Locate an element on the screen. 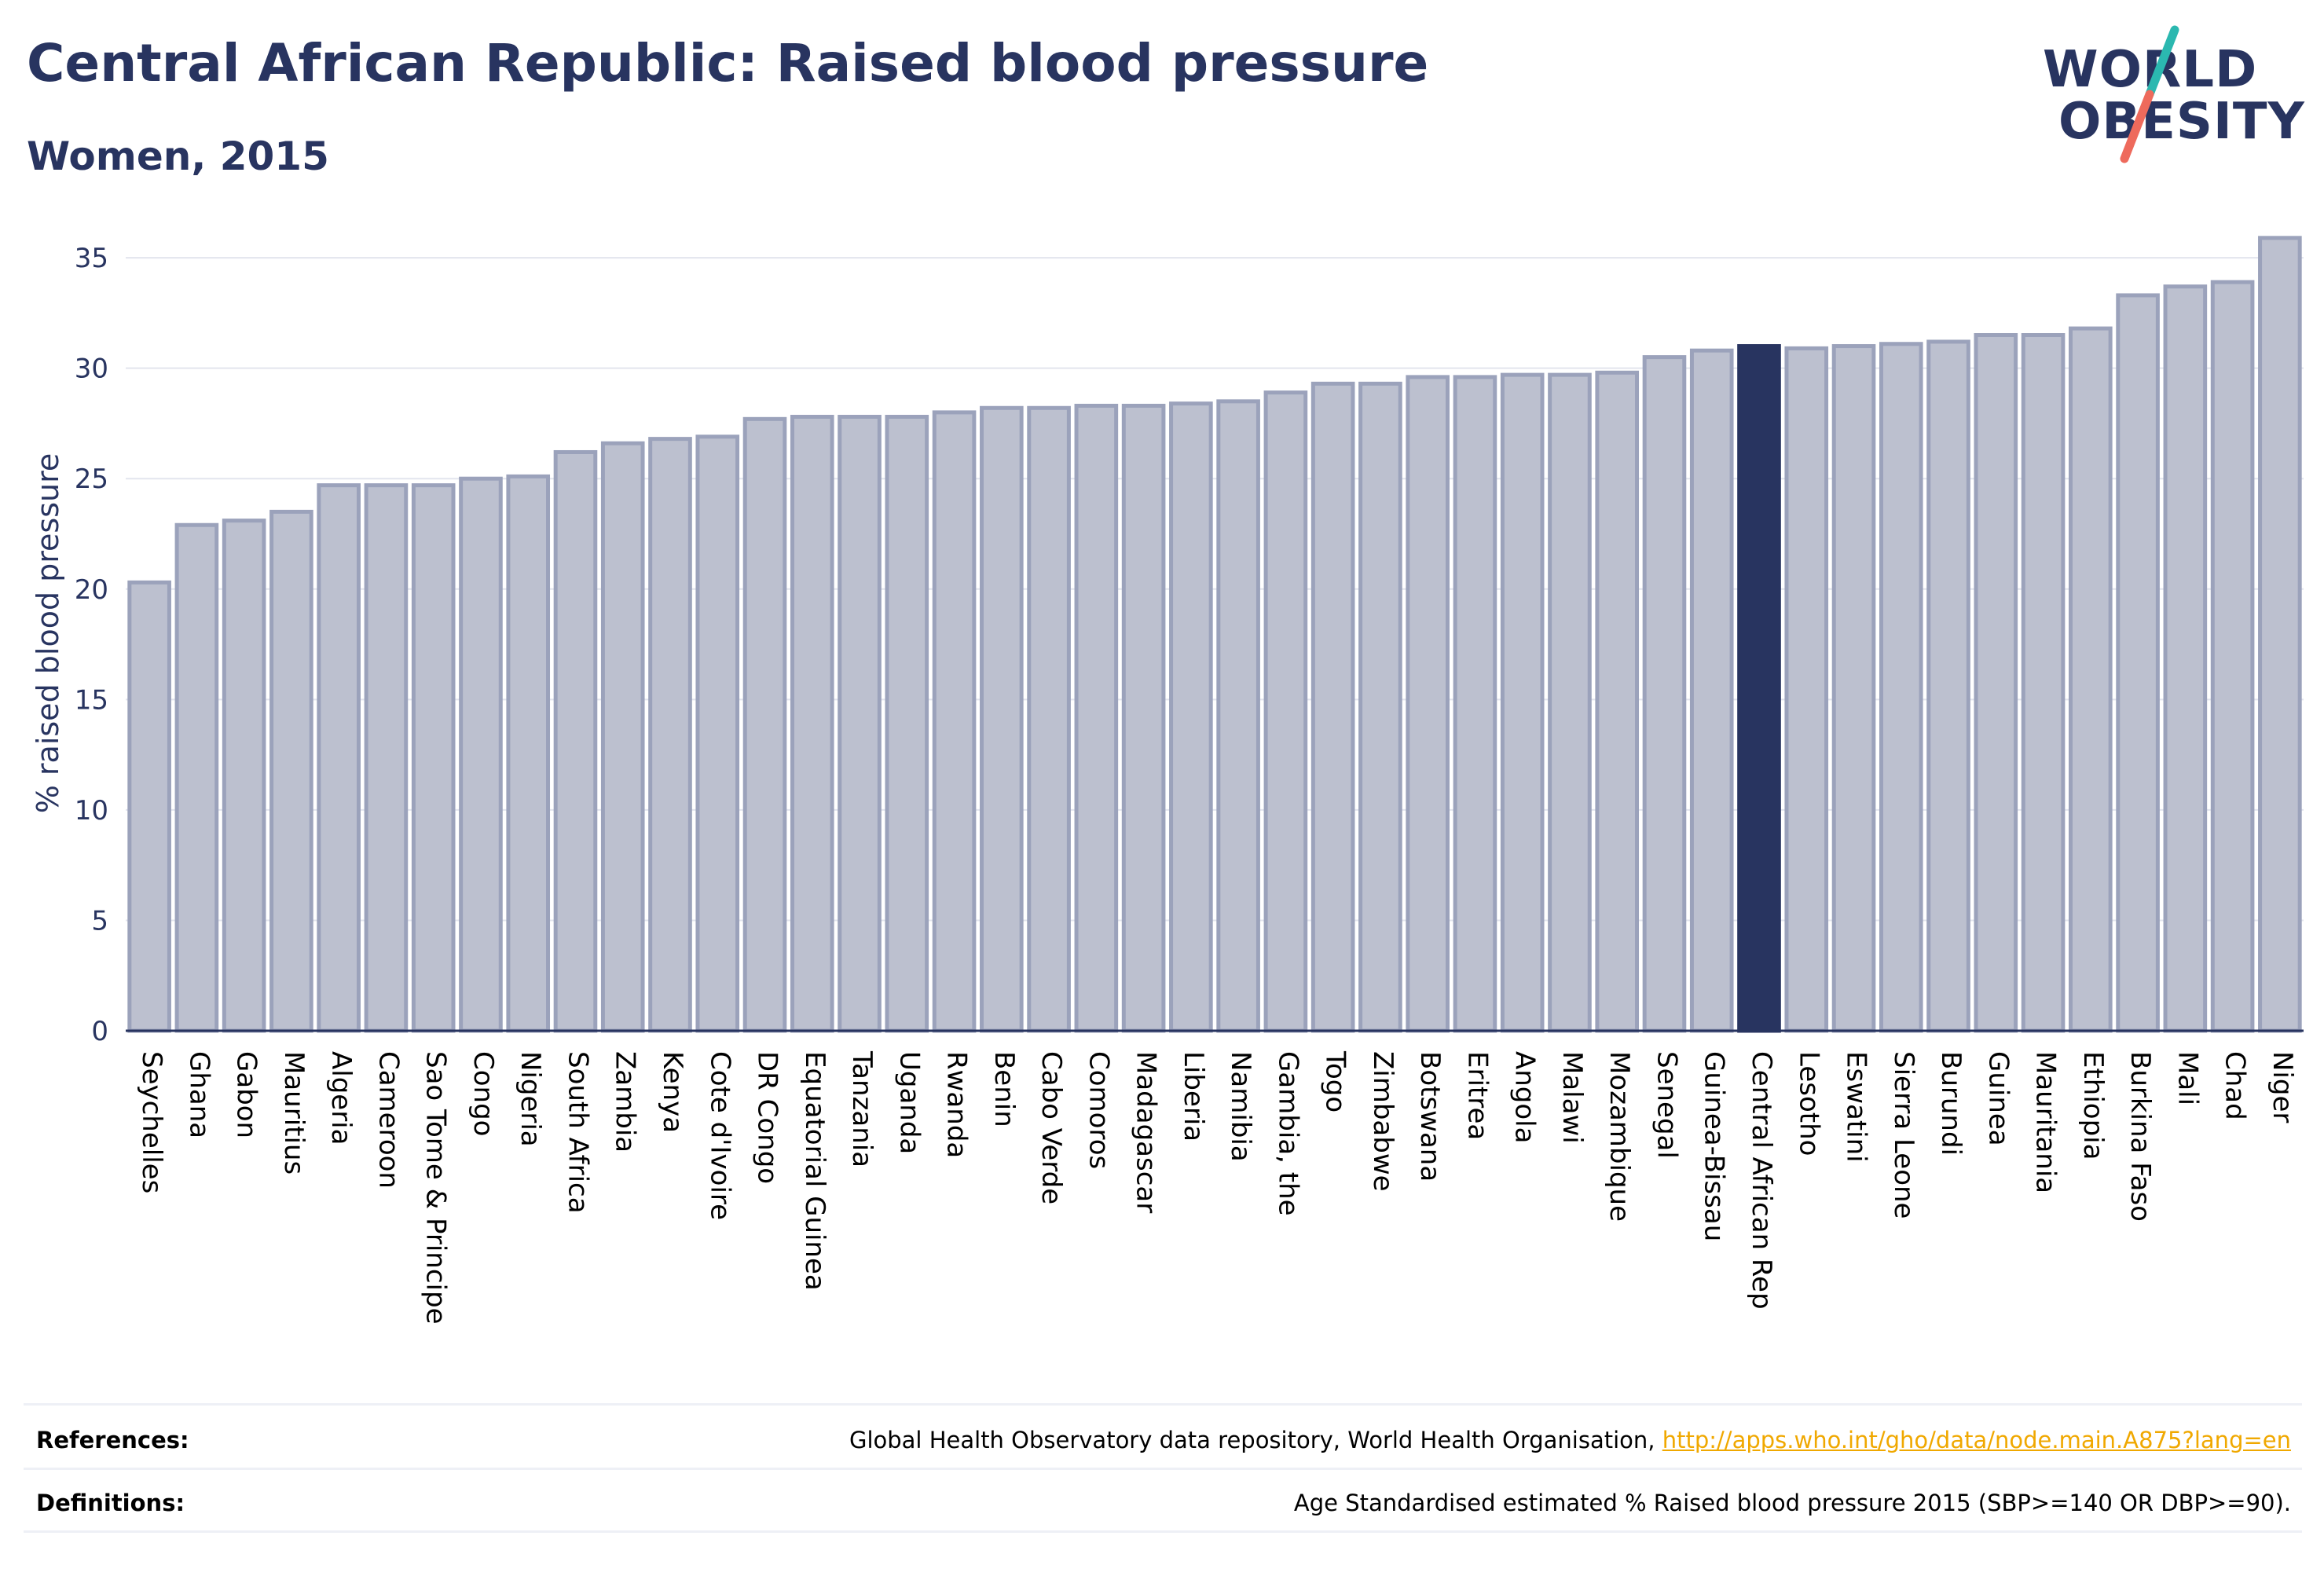  x-tick-label: Cameroon is located at coordinates (388, 1120).